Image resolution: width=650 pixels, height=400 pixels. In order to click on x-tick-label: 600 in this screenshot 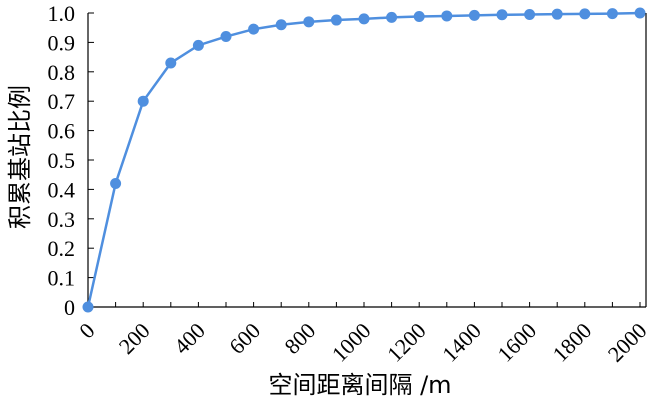, I will do `click(244, 338)`.